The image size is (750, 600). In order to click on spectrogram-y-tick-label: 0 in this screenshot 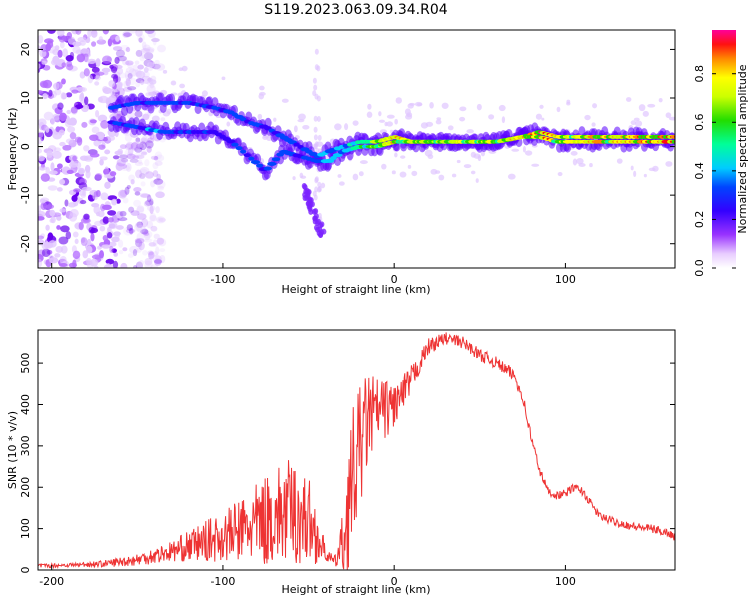, I will do `click(25, 146)`.